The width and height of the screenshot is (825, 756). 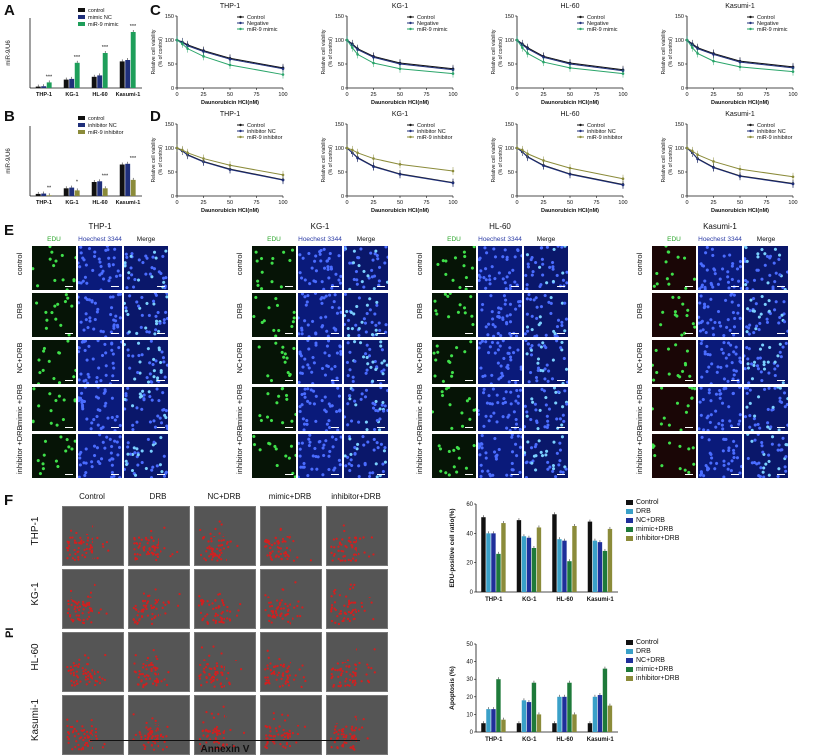 What do you see at coordinates (658, 538) in the screenshot?
I see `legend-entry: inhibitor+DRB` at bounding box center [658, 538].